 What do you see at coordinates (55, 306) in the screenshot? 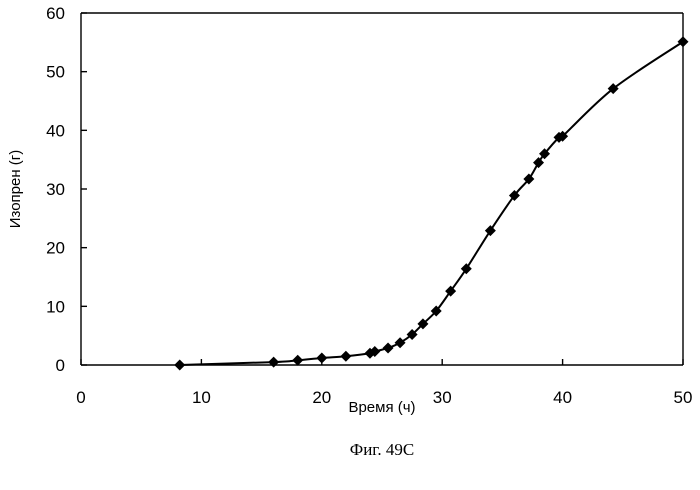
I see `y-tick-label: 10` at bounding box center [55, 306].